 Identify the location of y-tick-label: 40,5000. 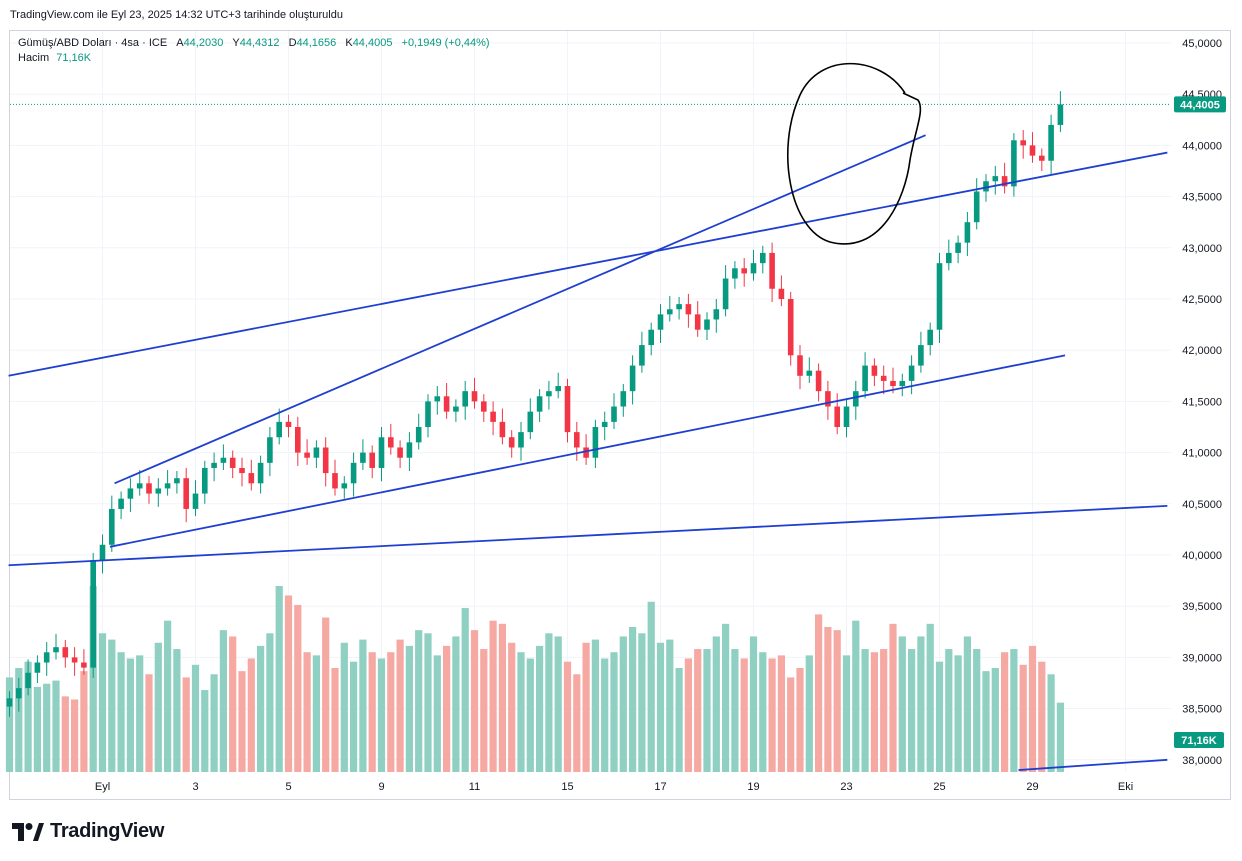
(1202, 505).